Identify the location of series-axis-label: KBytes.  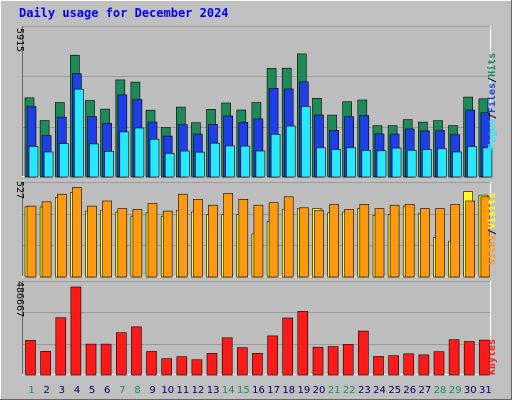
(492, 357).